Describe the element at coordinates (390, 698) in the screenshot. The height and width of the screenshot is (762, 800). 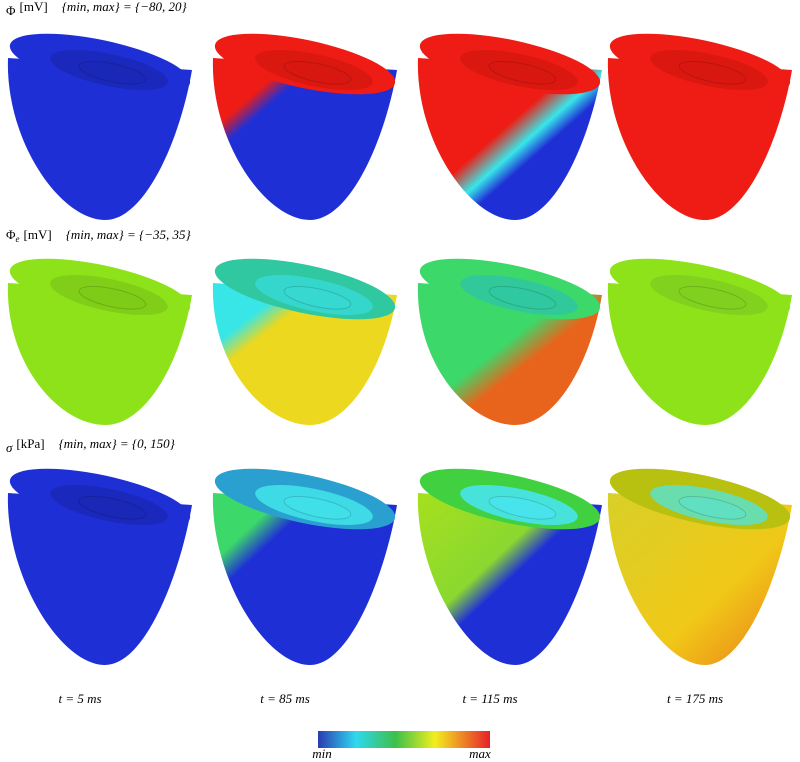
I see `time-labels: t = 5 ms t = 85 ms t = 115 ms t = 175 ms` at that location.